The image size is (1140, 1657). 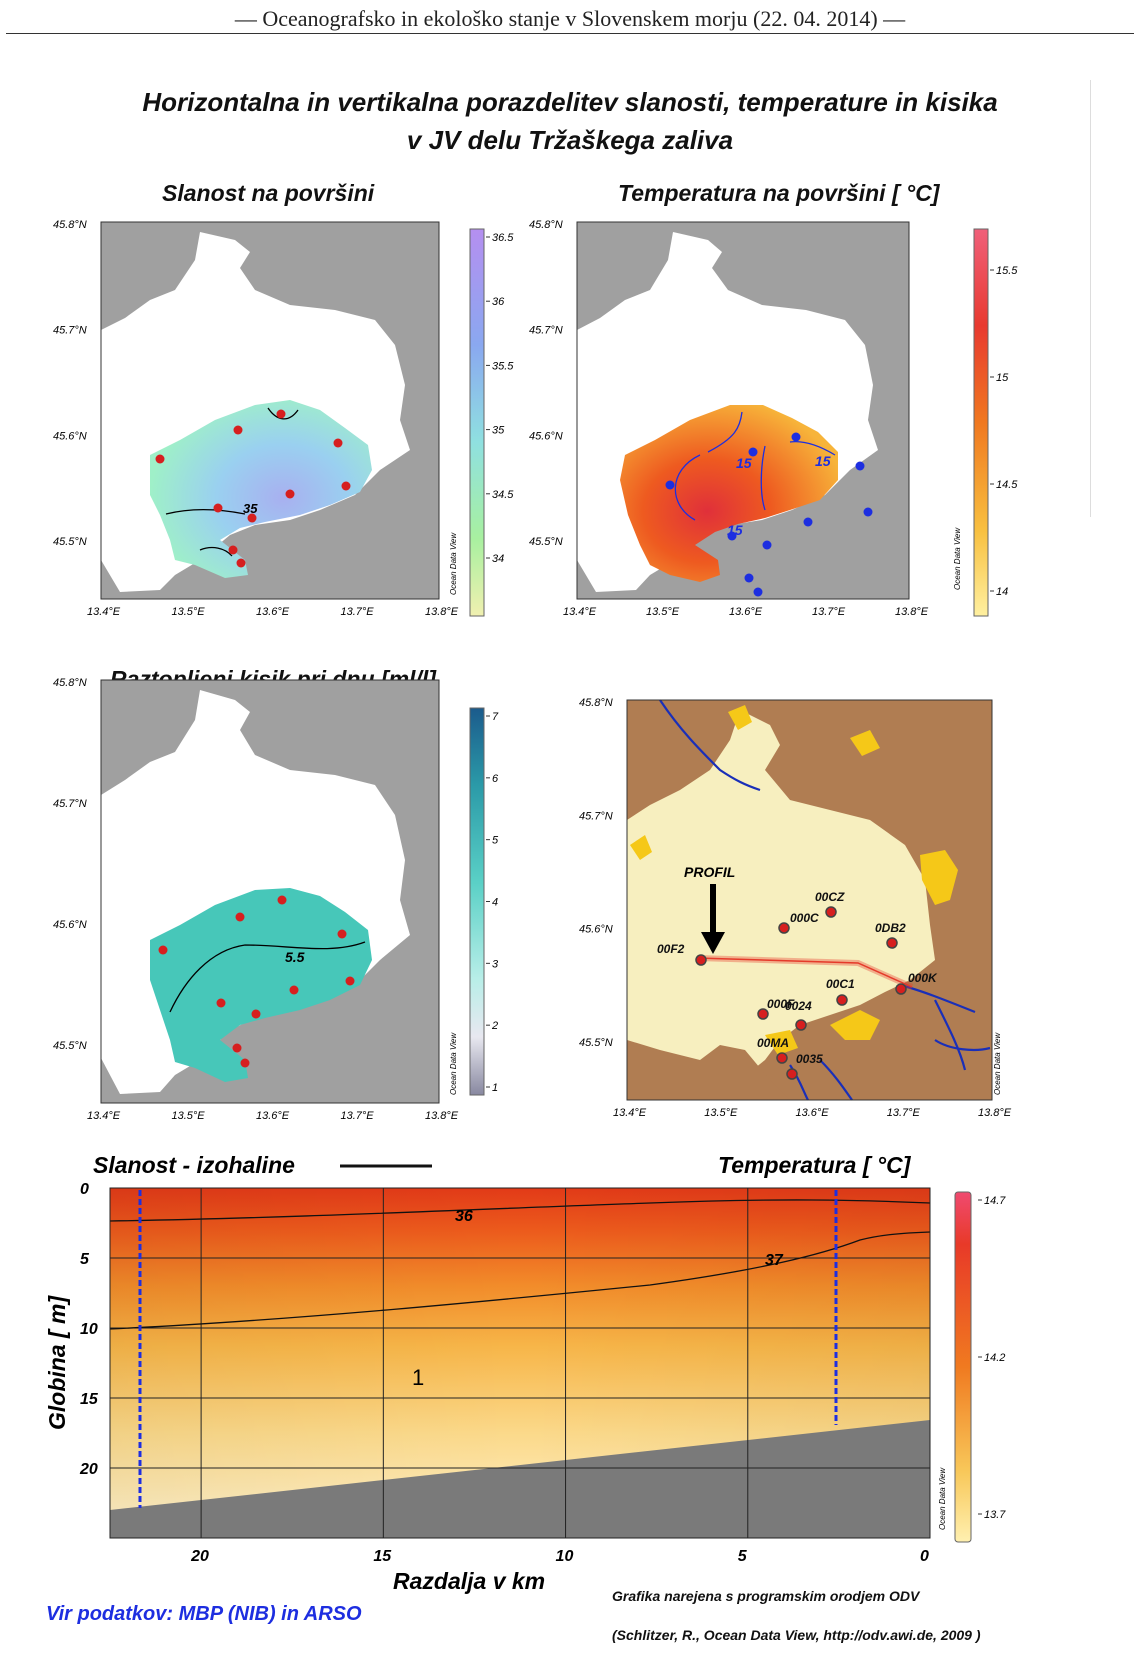 What do you see at coordinates (981, 422) in the screenshot?
I see `temperature-colorbar` at bounding box center [981, 422].